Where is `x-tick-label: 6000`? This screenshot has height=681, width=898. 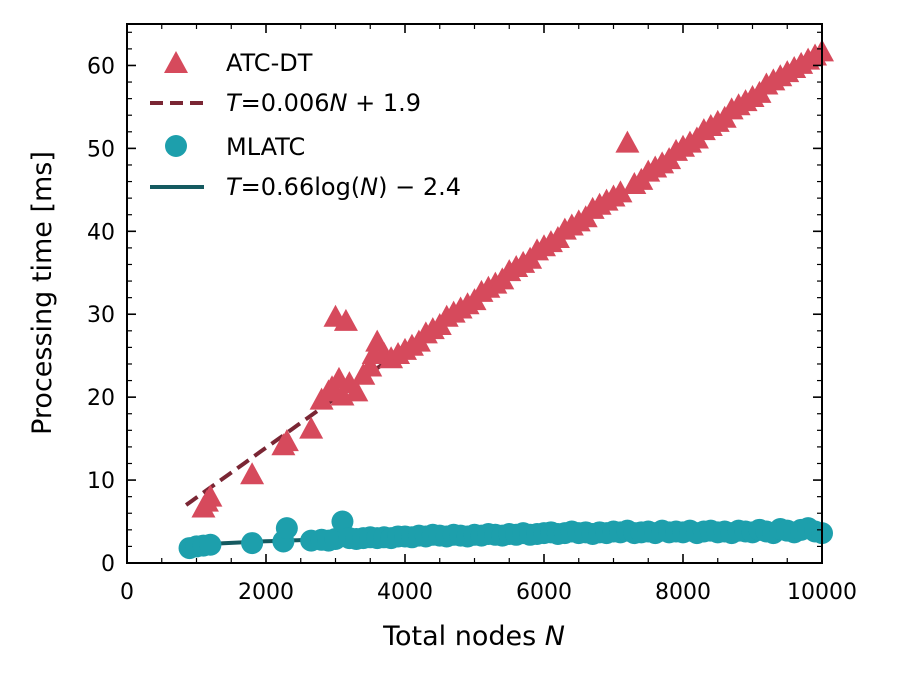
x-tick-label: 6000 is located at coordinates (544, 592).